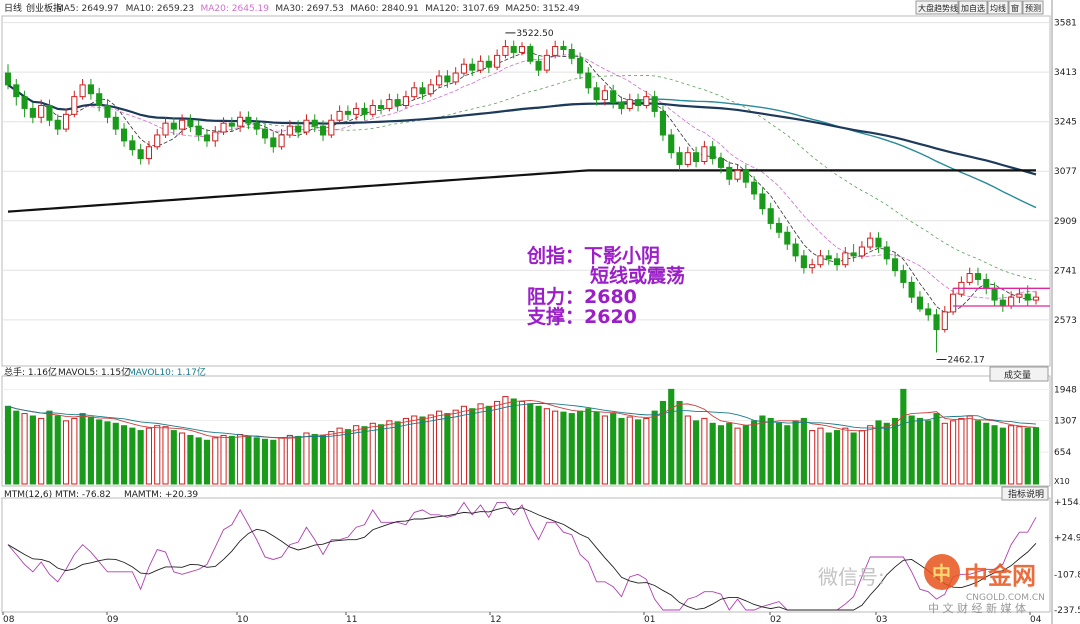 This screenshot has height=624, width=1080. What do you see at coordinates (1005, 598) in the screenshot?
I see `brand-site: CNGOLD.COM.CN` at bounding box center [1005, 598].